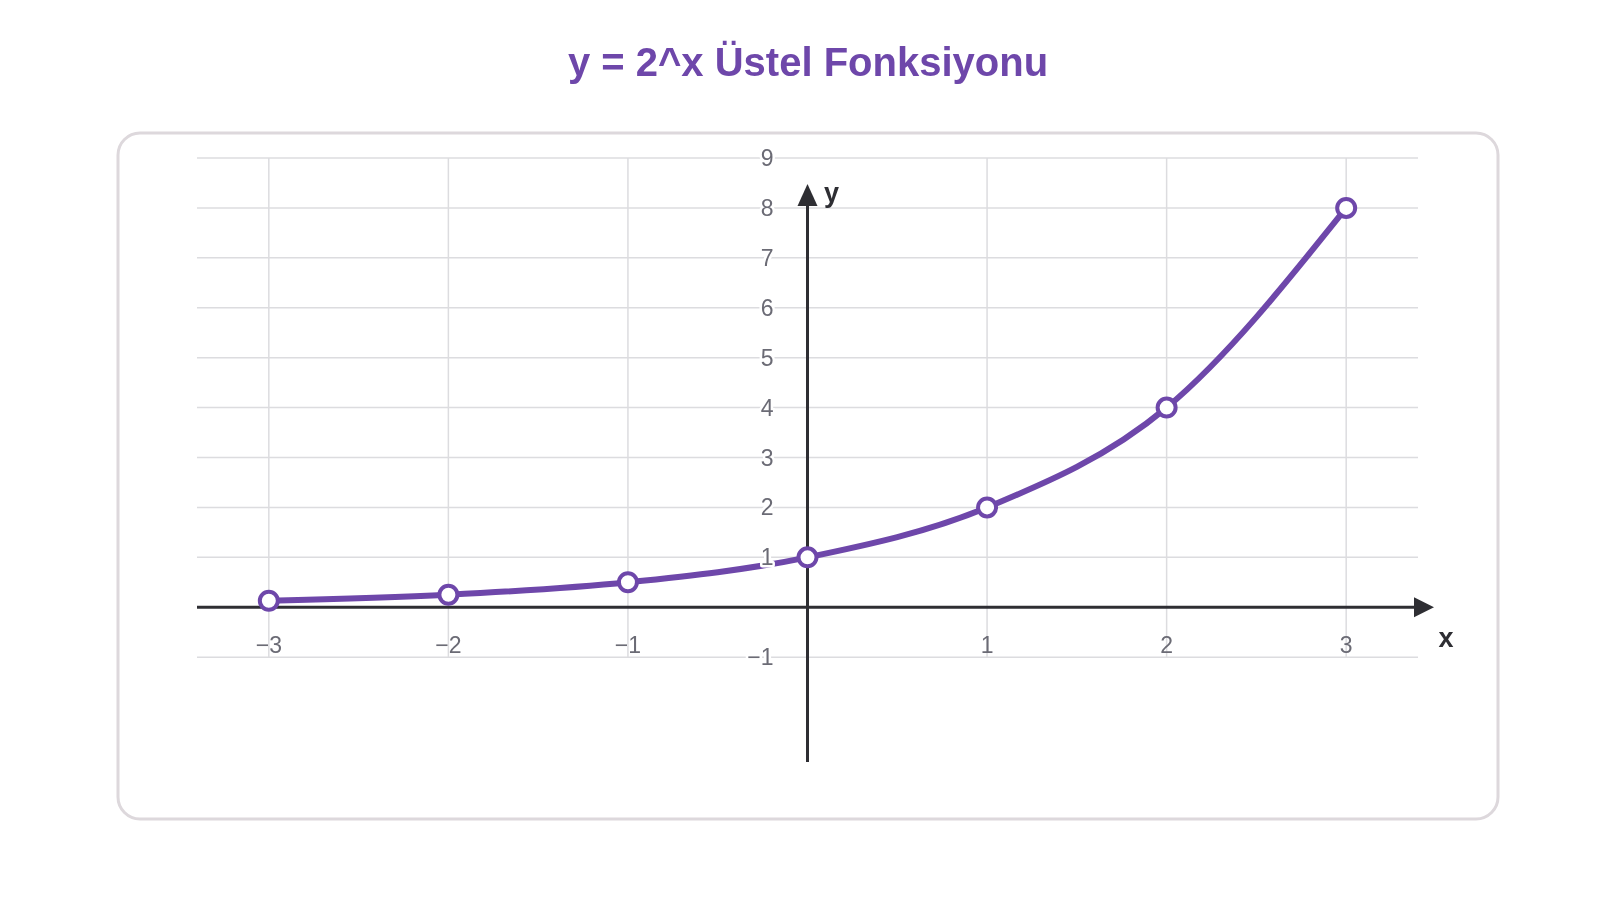  Describe the element at coordinates (767, 507) in the screenshot. I see `y-tick-label: 2` at that location.